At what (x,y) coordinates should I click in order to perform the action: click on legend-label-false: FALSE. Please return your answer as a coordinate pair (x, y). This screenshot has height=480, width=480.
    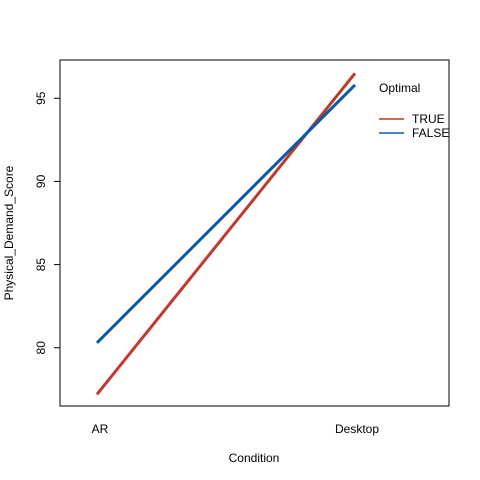
    Looking at the image, I should click on (430, 133).